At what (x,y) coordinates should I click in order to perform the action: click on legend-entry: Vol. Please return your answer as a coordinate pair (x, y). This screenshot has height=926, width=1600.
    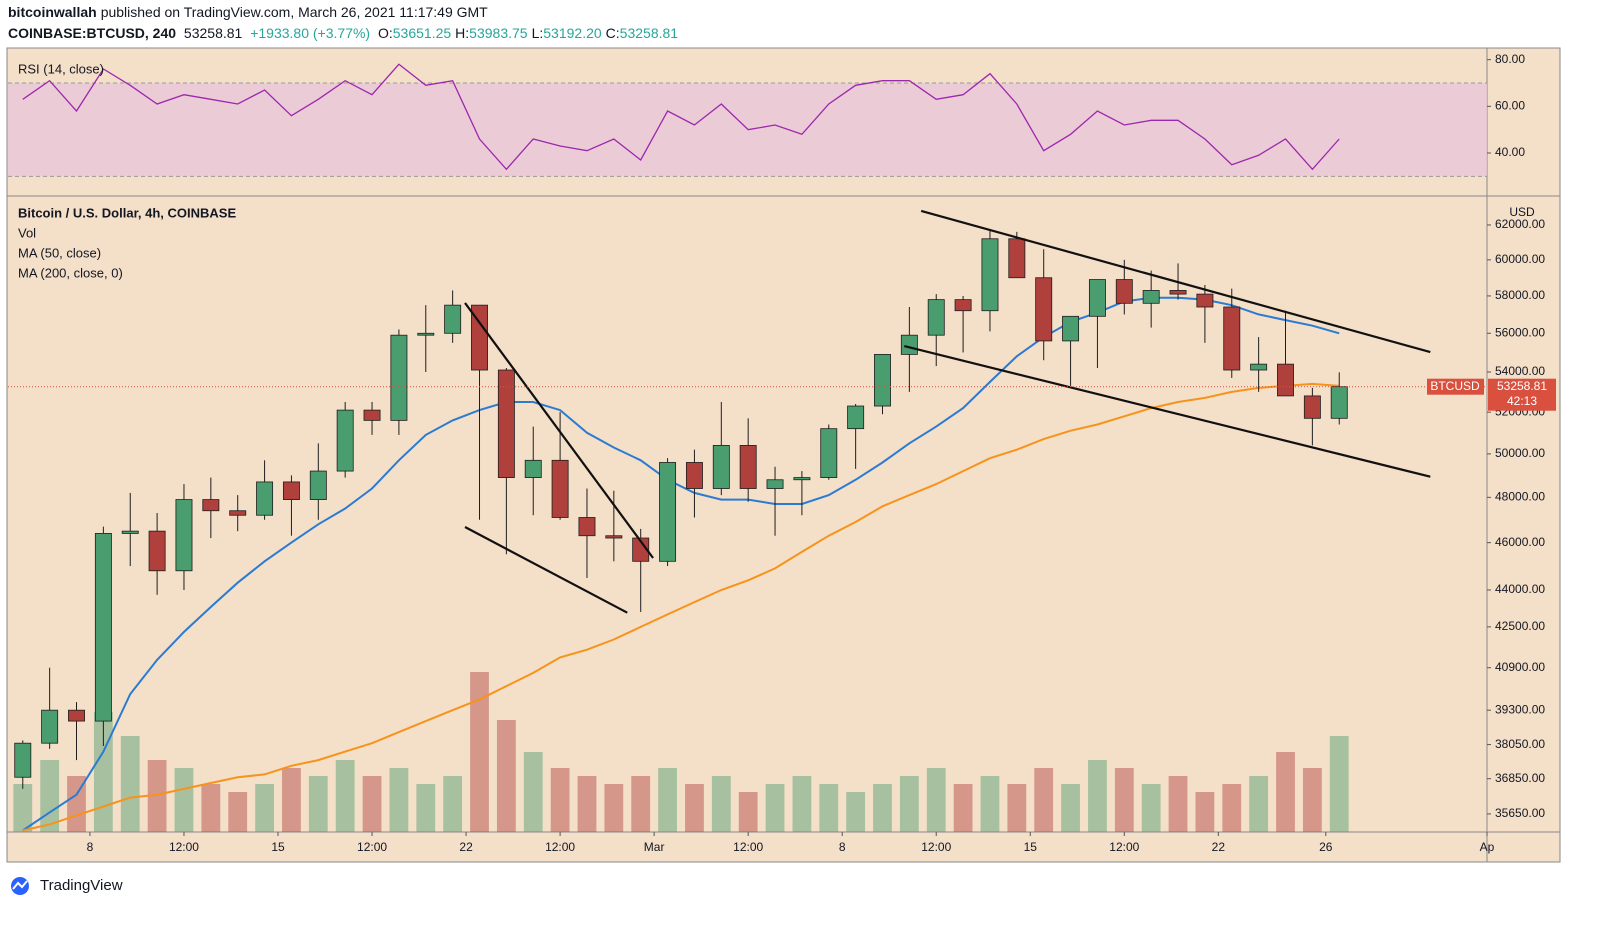
    Looking at the image, I should click on (27, 232).